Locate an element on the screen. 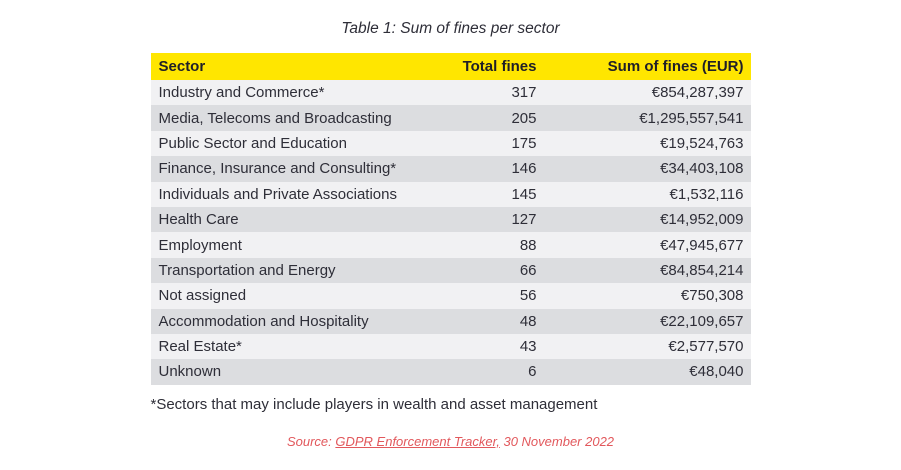 The height and width of the screenshot is (470, 901). column-header-total-fines: Total fines is located at coordinates (499, 66).